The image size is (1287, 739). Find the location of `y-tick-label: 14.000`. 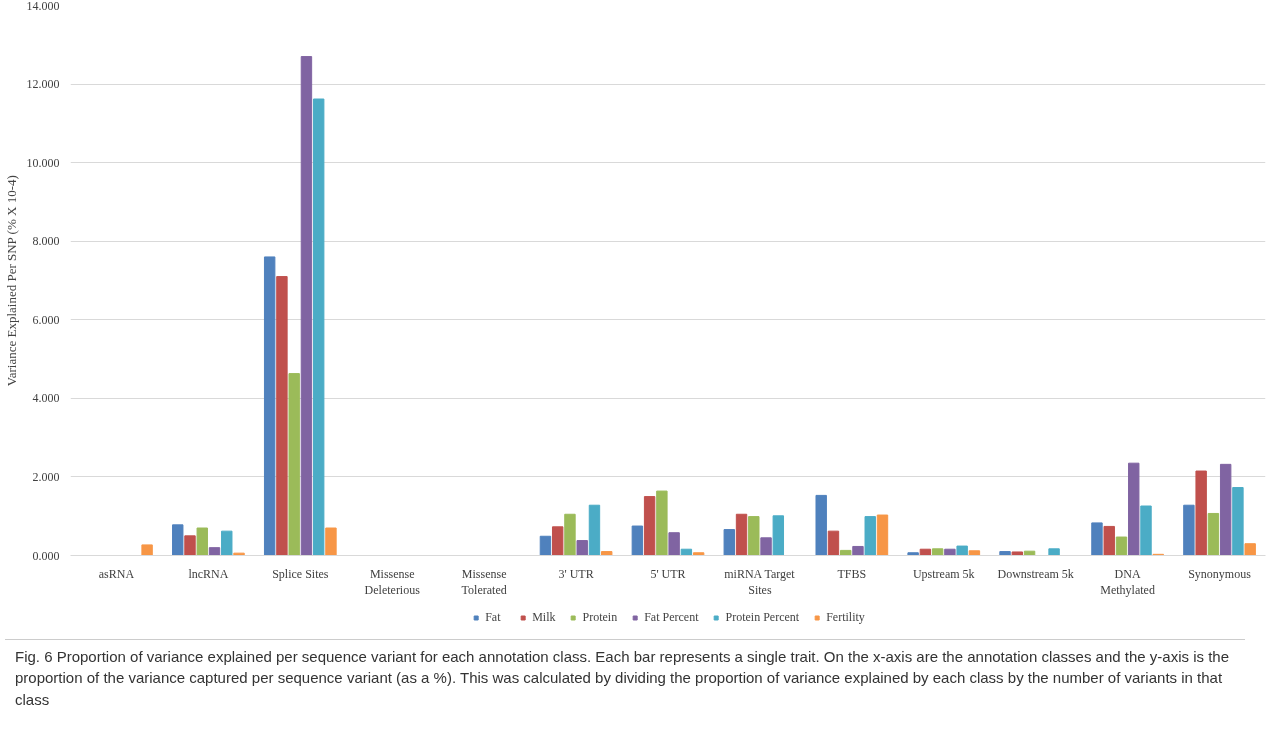

y-tick-label: 14.000 is located at coordinates (43, 6).